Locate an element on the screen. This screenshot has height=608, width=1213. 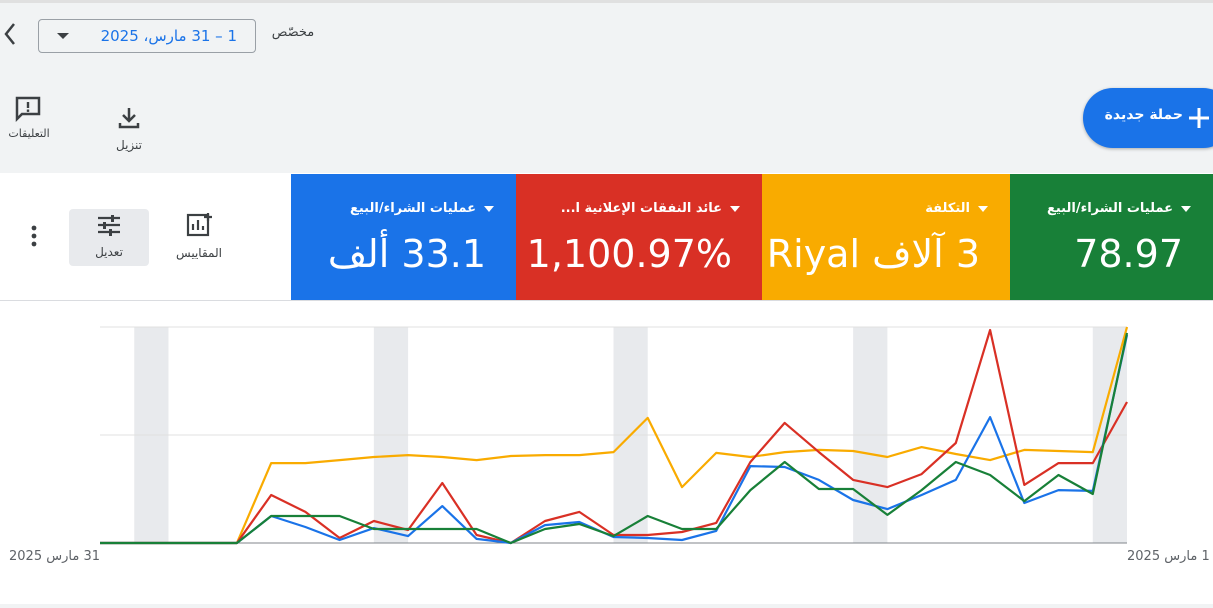
metric-value: 33.1 ألف is located at coordinates (406, 254).